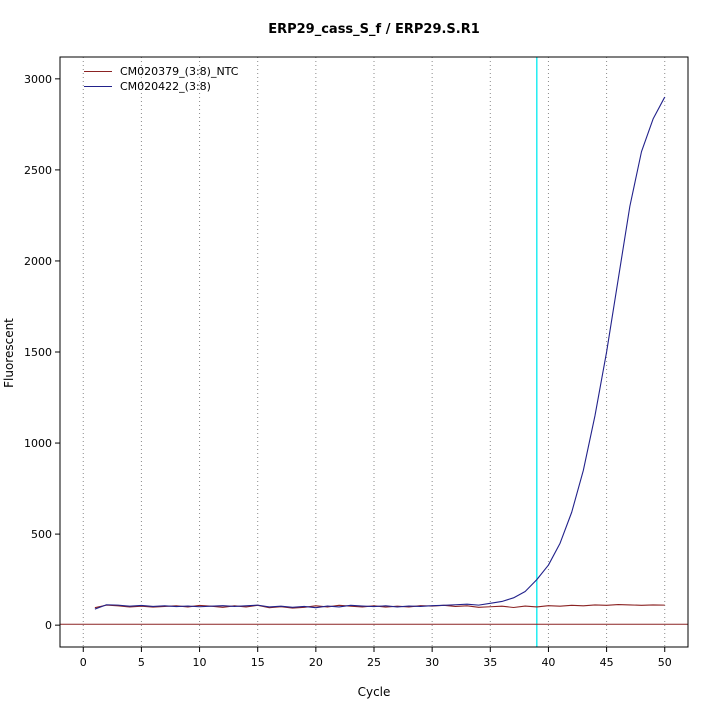 The width and height of the screenshot is (720, 720). What do you see at coordinates (98, 71) in the screenshot?
I see `legend-line-swatch-ntc` at bounding box center [98, 71].